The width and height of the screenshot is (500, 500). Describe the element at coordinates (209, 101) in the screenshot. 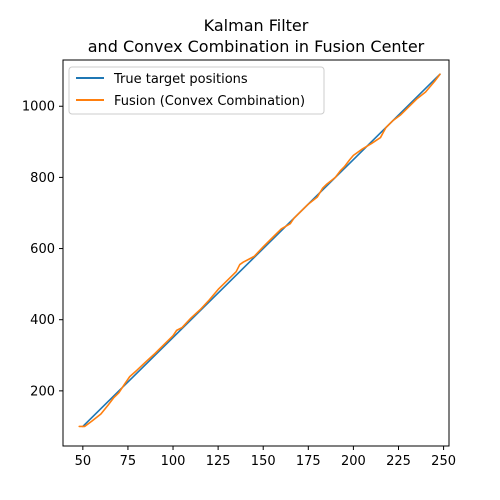

I see `legend-label-fusion: Fusion (Convex Combination)` at that location.